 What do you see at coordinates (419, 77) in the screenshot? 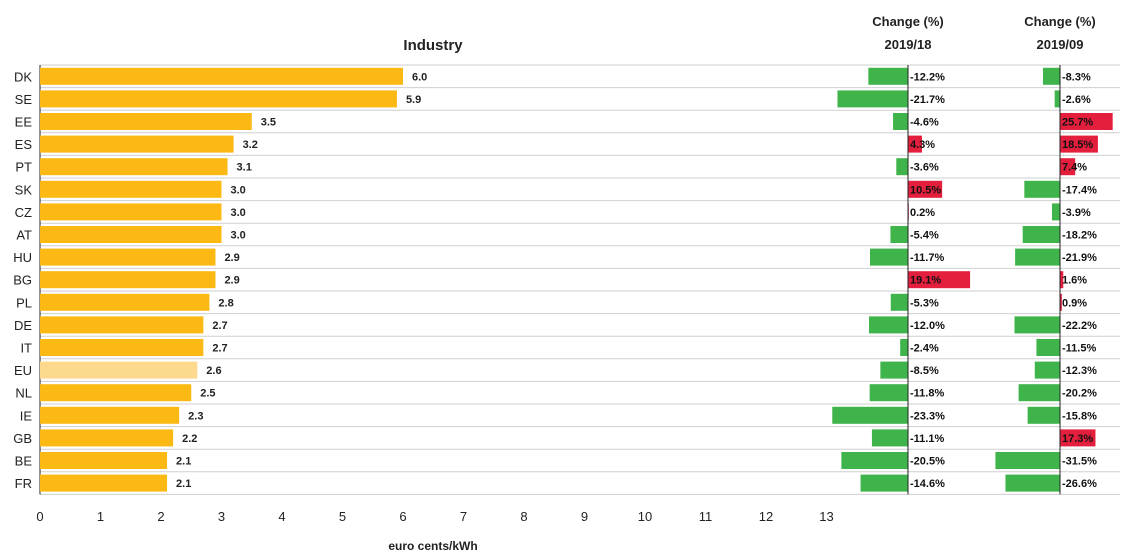
I see `value-label-dk: 6.0` at bounding box center [419, 77].